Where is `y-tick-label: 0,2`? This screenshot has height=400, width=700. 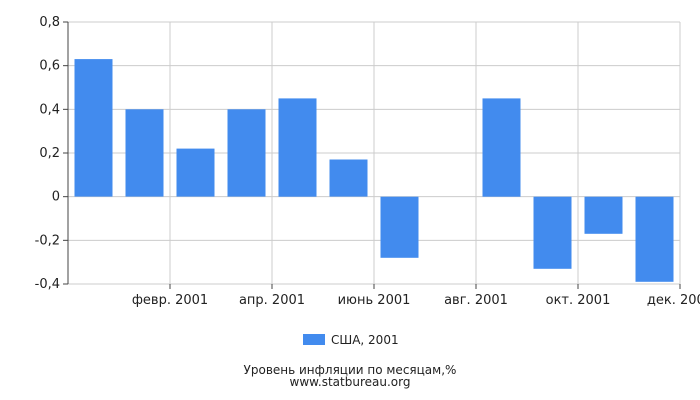
y-tick-label: 0,2 is located at coordinates (49, 153).